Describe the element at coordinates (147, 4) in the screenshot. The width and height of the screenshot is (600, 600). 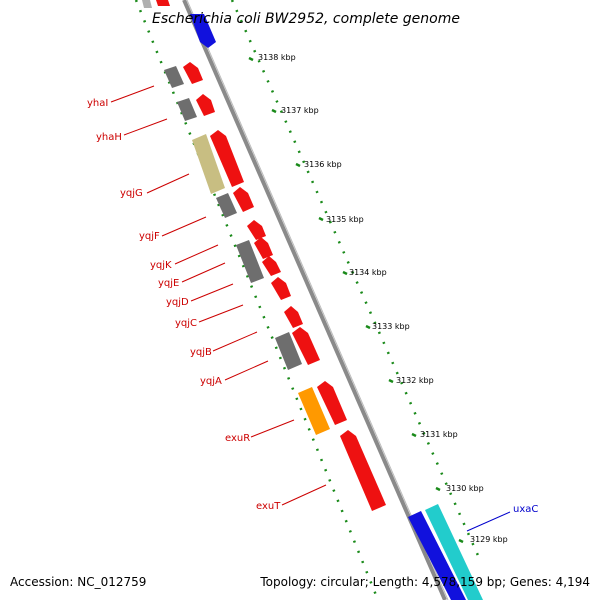
I see `feature-top-grey` at that location.